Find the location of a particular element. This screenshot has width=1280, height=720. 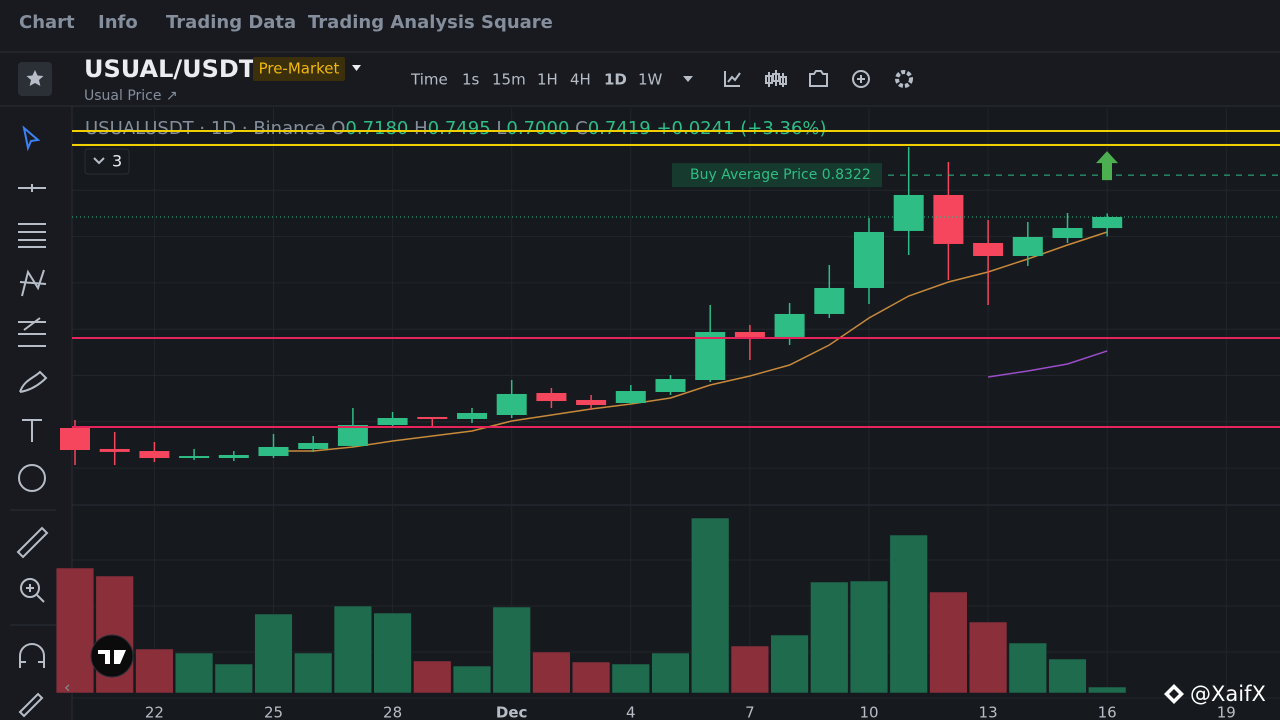

x-tick-label: 7 is located at coordinates (750, 712).